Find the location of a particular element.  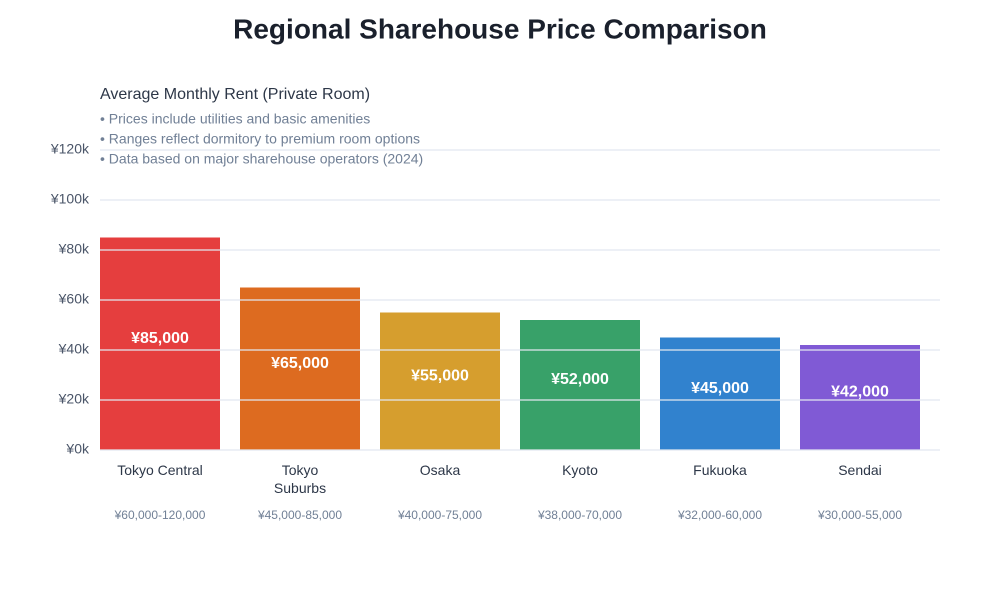

value-label: ¥52,000 is located at coordinates (580, 379).